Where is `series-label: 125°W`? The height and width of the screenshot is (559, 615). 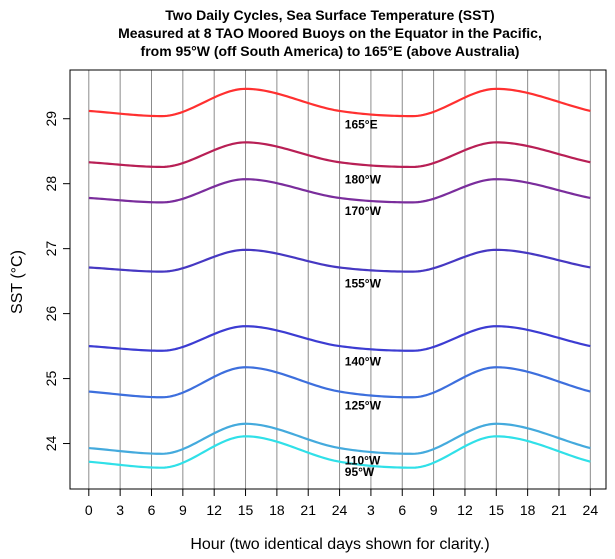
series-label: 125°W is located at coordinates (363, 406).